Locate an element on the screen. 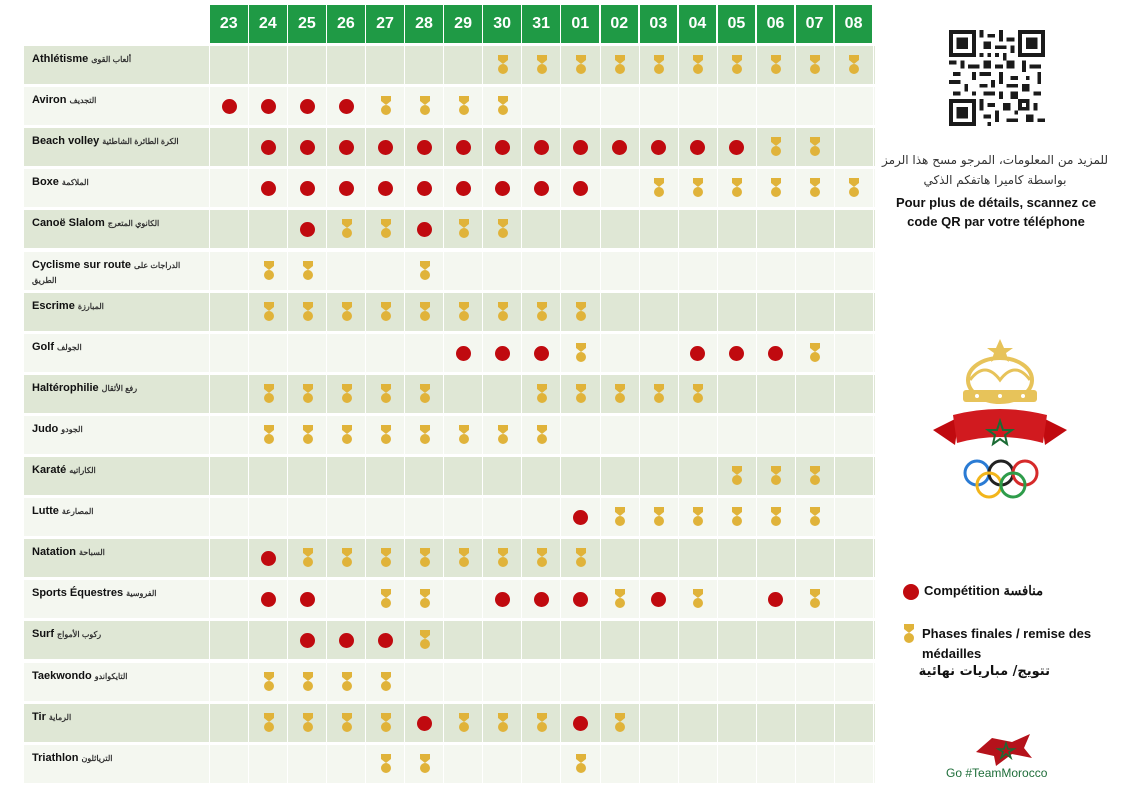  day-header: 28 is located at coordinates (424, 24).